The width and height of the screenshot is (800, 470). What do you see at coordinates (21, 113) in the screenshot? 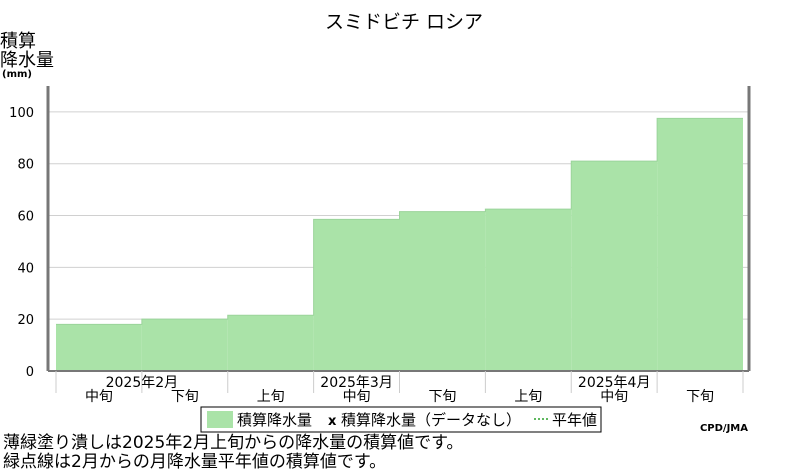
I see `y-tick-label: 100` at bounding box center [21, 113].